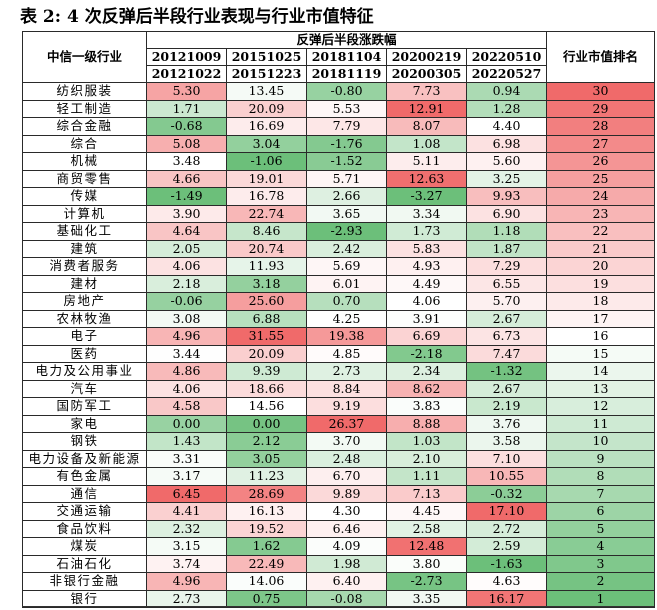 This screenshot has height=610, width=657. I want to click on value-cell: 6.45, so click(186, 493).